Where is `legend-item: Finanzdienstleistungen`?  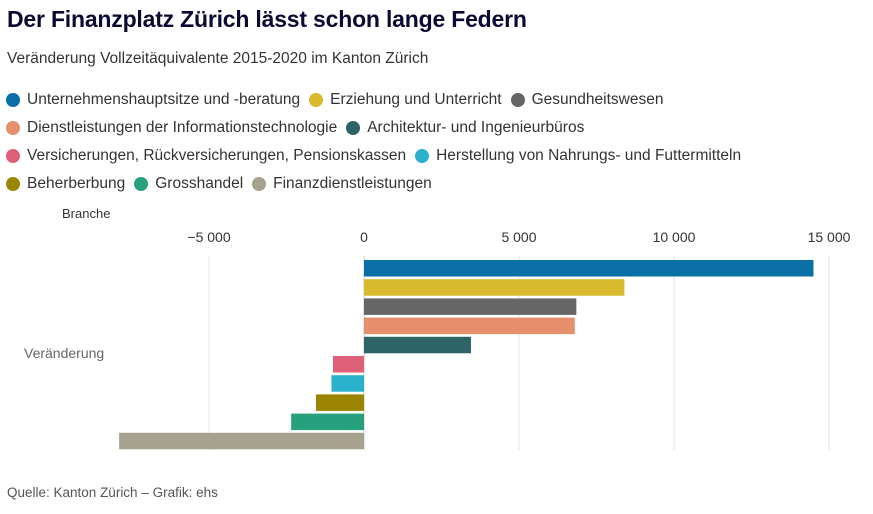
legend-item: Finanzdienstleistungen is located at coordinates (342, 184).